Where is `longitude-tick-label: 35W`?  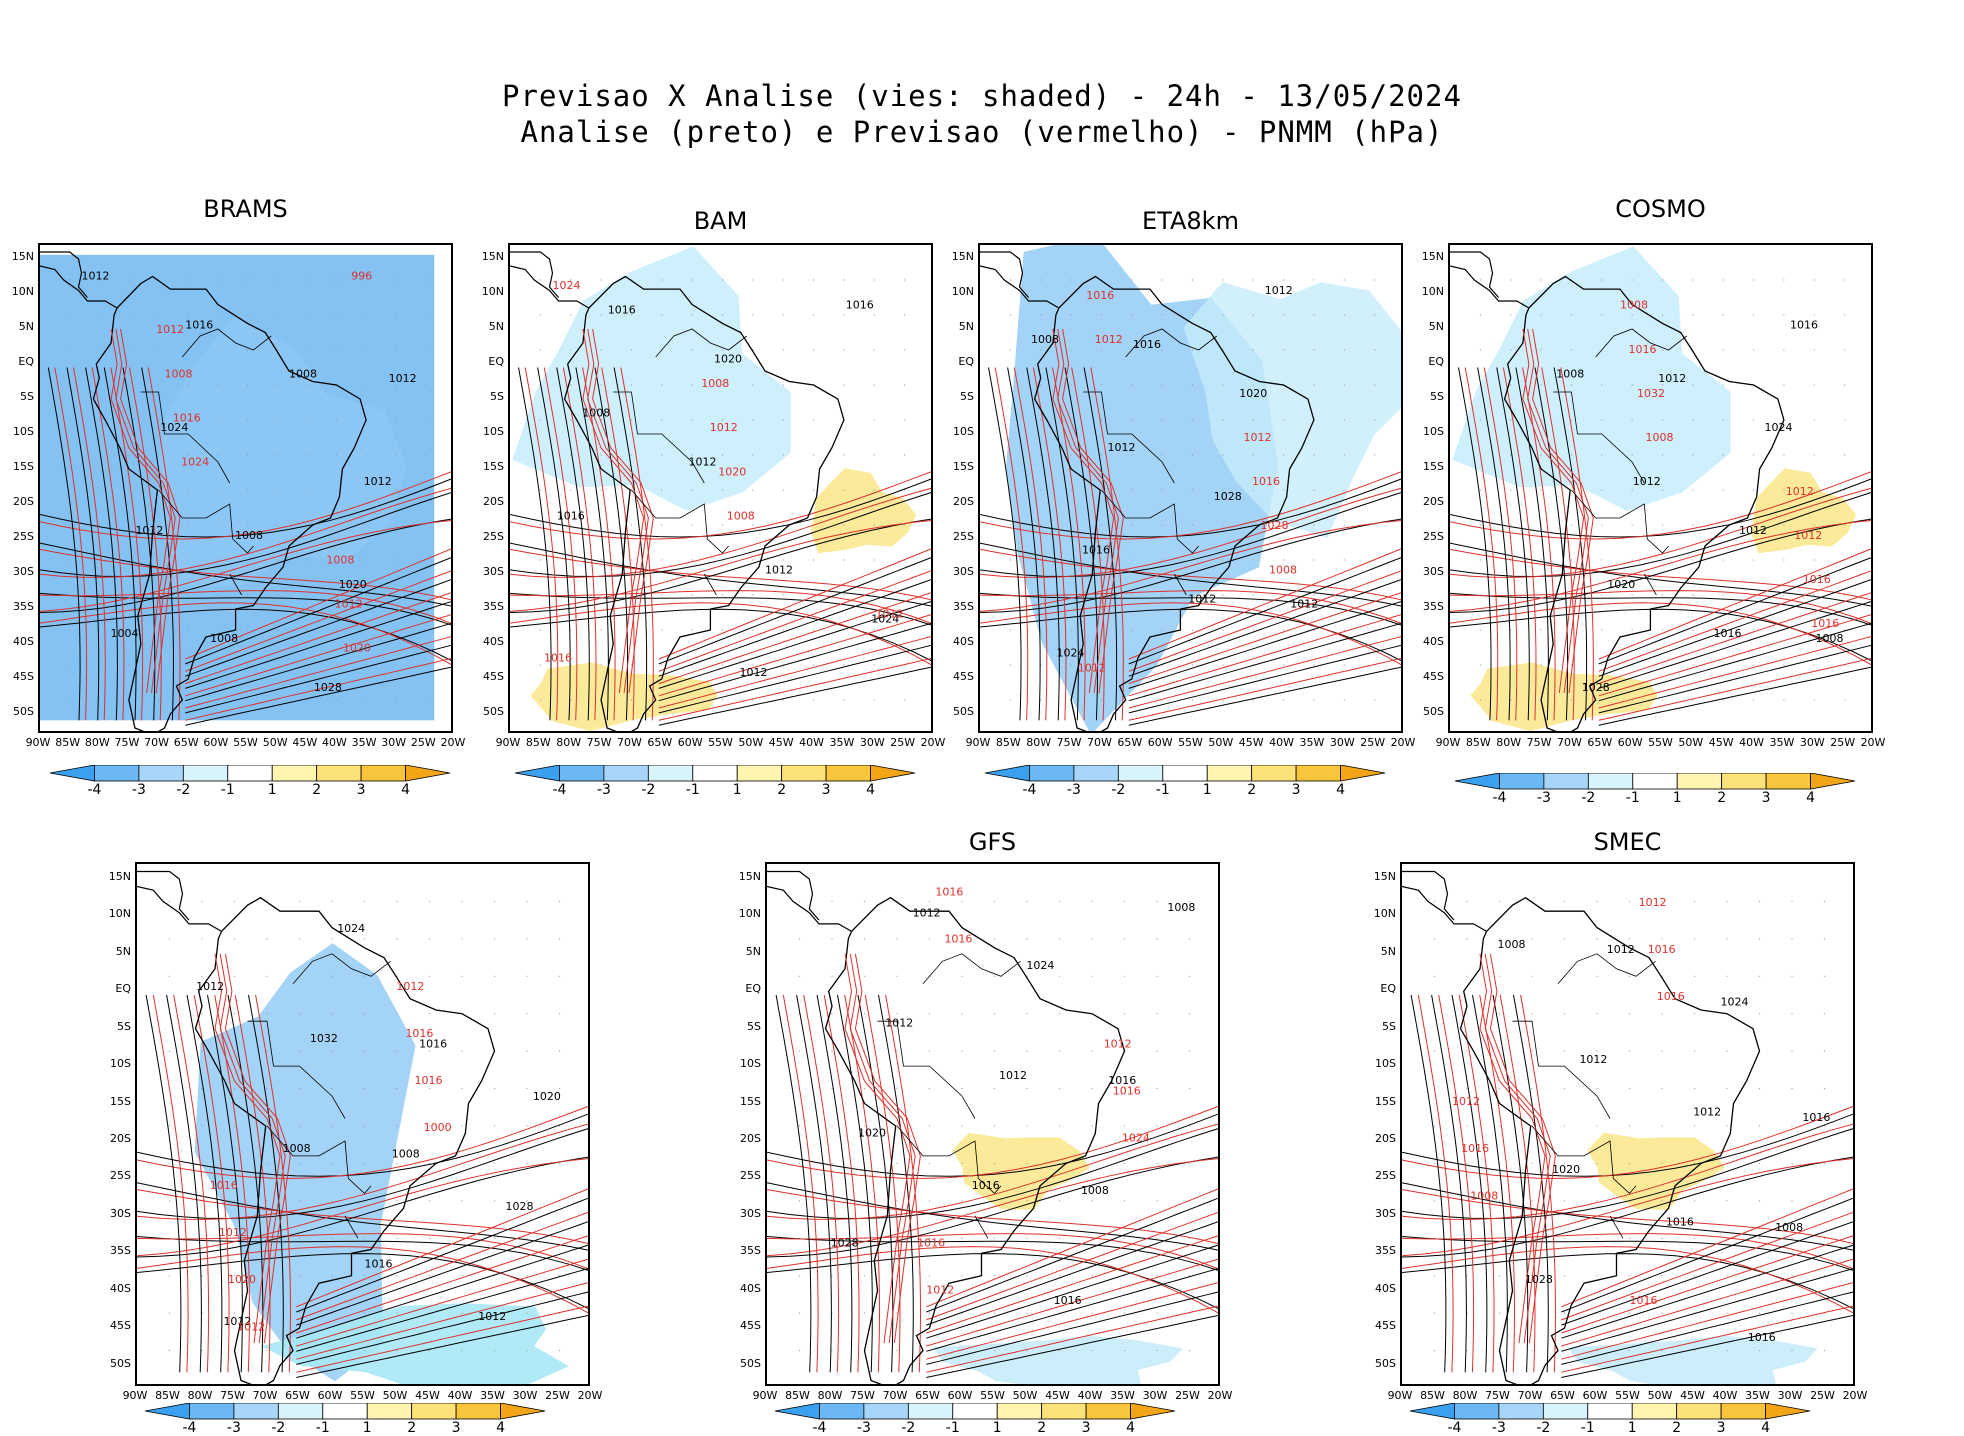
longitude-tick-label: 35W is located at coordinates (492, 1395).